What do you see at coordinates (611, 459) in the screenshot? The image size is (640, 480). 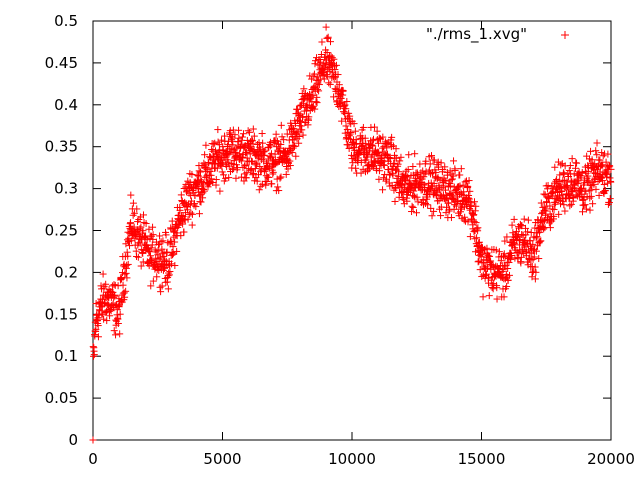 I see `x-tick-label: 20000` at bounding box center [611, 459].